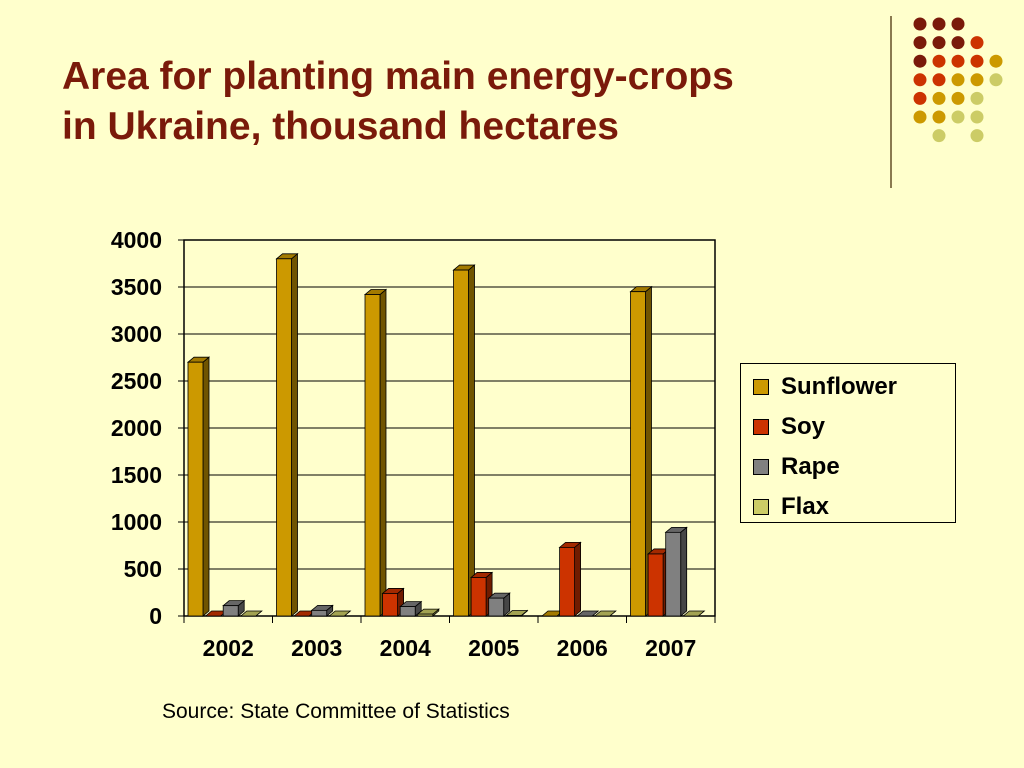 This screenshot has width=1024, height=768. What do you see at coordinates (136, 381) in the screenshot?
I see `y-tick-label: 2500` at bounding box center [136, 381].